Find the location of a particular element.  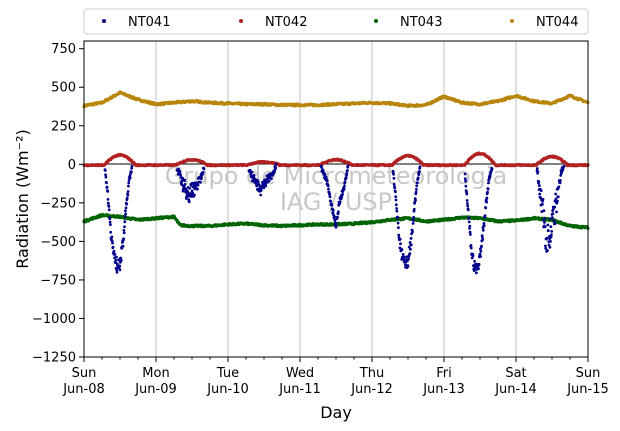

legend: NT041 NT042 NT043 NT044 is located at coordinates (336, 21).